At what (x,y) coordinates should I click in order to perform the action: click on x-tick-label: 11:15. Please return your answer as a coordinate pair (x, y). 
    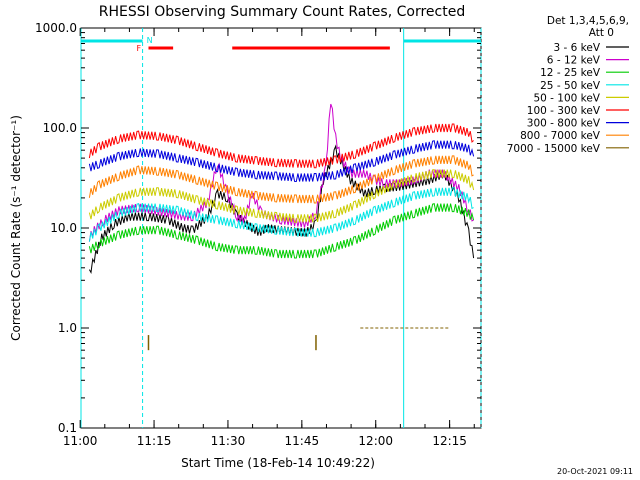
    Looking at the image, I should click on (154, 441).